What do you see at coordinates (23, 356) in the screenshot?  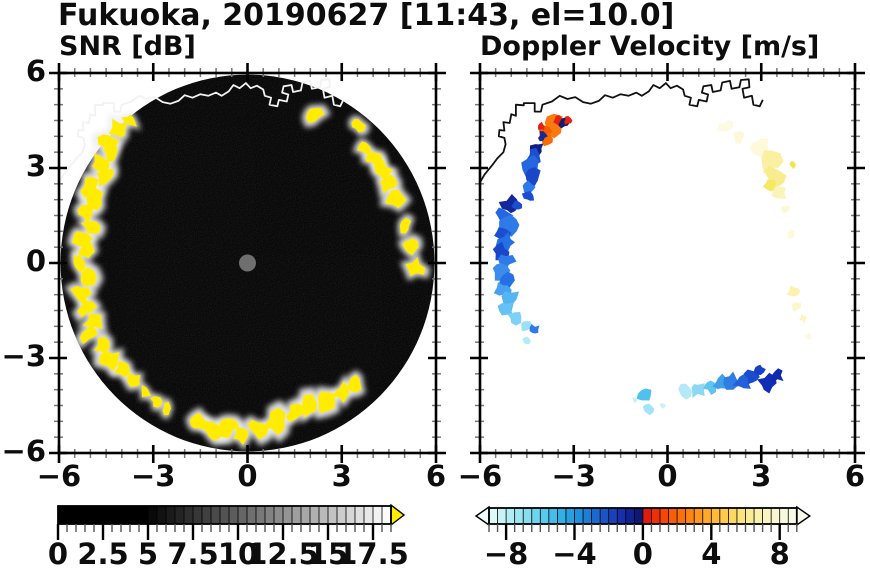 I see `y-tick-label: −3` at bounding box center [23, 356].